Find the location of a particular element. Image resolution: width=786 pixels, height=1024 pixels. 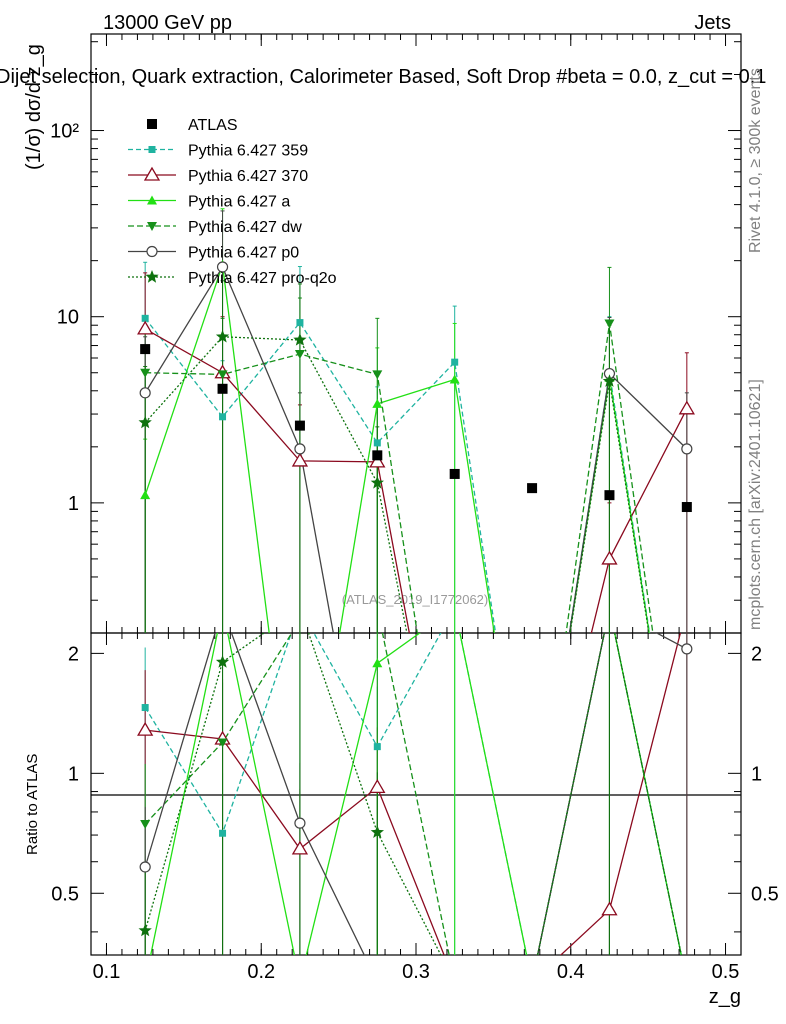

y-tick-label-ratio-right: 0.5 is located at coordinates (765, 894).